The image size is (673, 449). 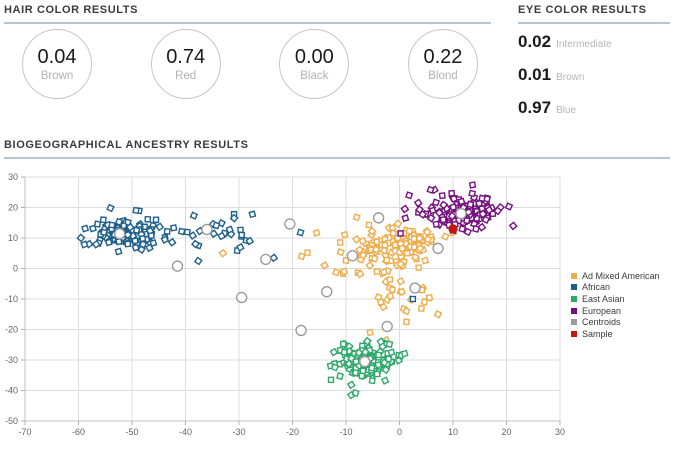 What do you see at coordinates (597, 333) in the screenshot?
I see `legend-label-sample: Sample` at bounding box center [597, 333].